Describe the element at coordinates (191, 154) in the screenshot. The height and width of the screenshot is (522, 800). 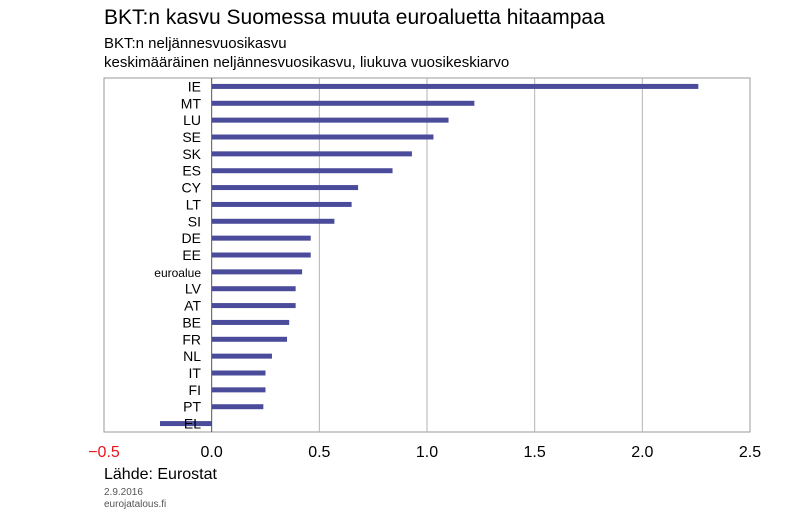
I see `category-label: SK` at that location.